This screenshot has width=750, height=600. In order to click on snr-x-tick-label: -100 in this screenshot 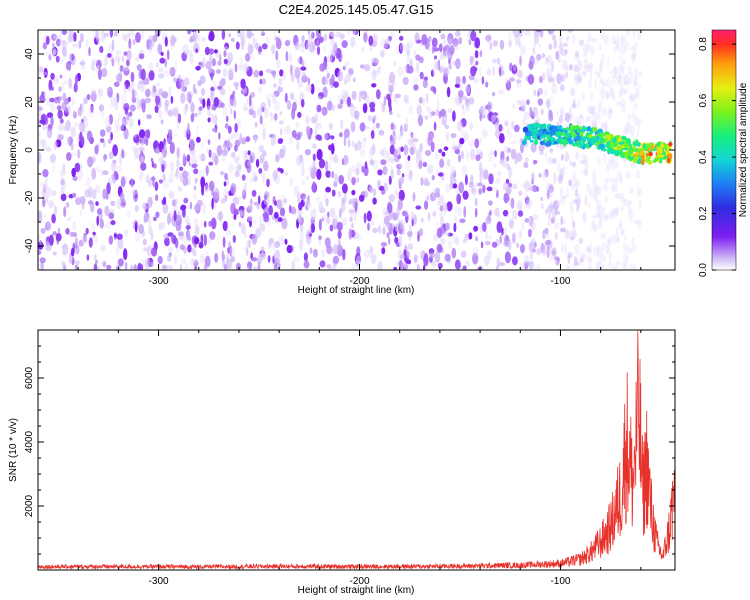, I will do `click(560, 581)`.